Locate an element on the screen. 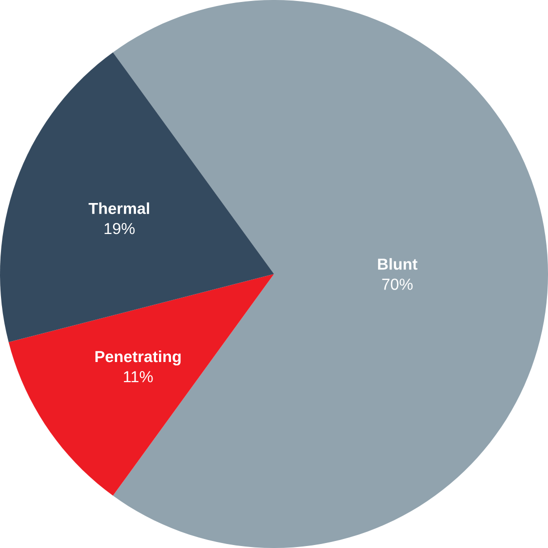 The image size is (548, 548). slice-label: Thermal is located at coordinates (119, 208).